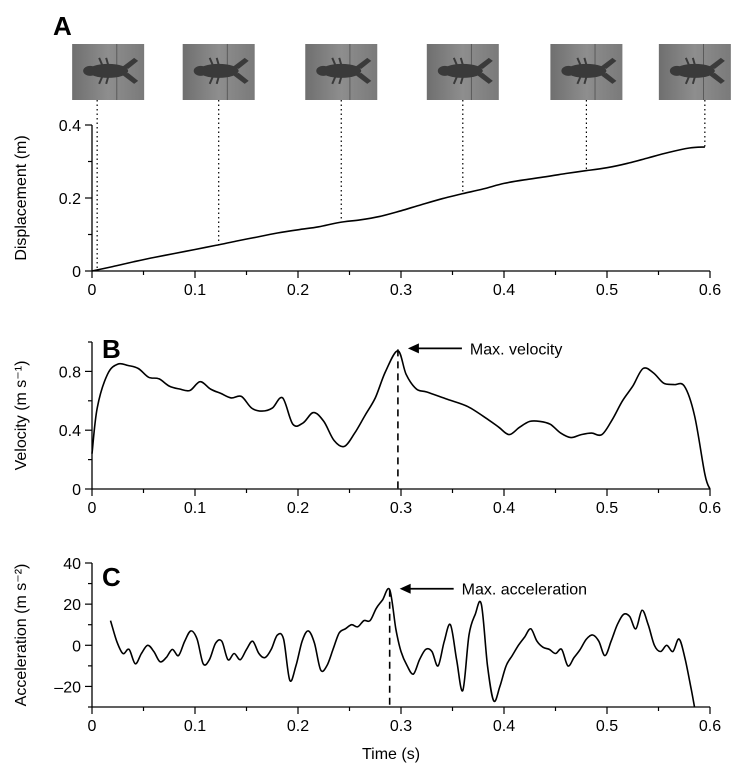 Image resolution: width=753 pixels, height=773 pixels. What do you see at coordinates (195, 290) in the screenshot?
I see `x-tick-label-a: 0.1` at bounding box center [195, 290].